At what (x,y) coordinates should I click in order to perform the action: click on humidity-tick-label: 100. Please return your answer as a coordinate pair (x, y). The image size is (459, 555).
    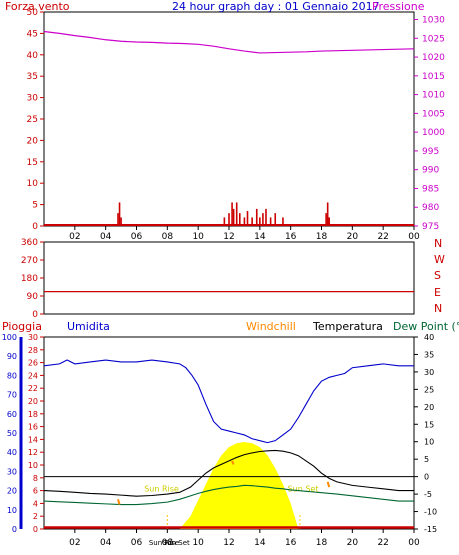
    Looking at the image, I should click on (9, 337).